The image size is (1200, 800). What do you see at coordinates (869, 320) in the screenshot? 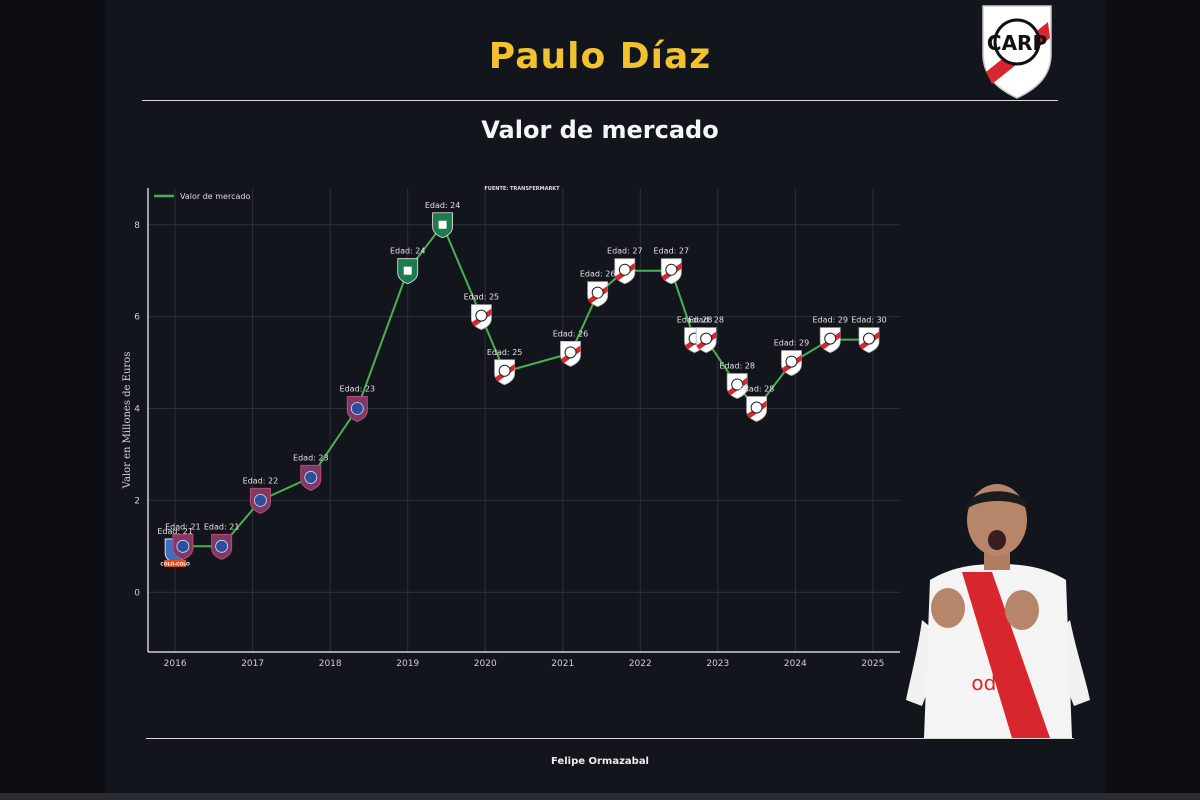
I see `point-label: Edad: 30` at bounding box center [869, 320].